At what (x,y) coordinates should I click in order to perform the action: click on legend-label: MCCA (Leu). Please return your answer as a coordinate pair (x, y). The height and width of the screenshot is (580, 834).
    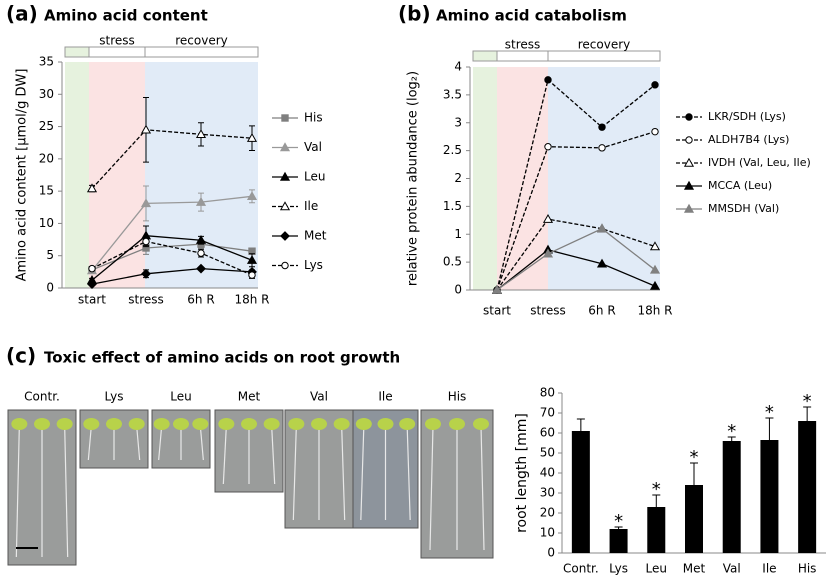
    Looking at the image, I should click on (740, 185).